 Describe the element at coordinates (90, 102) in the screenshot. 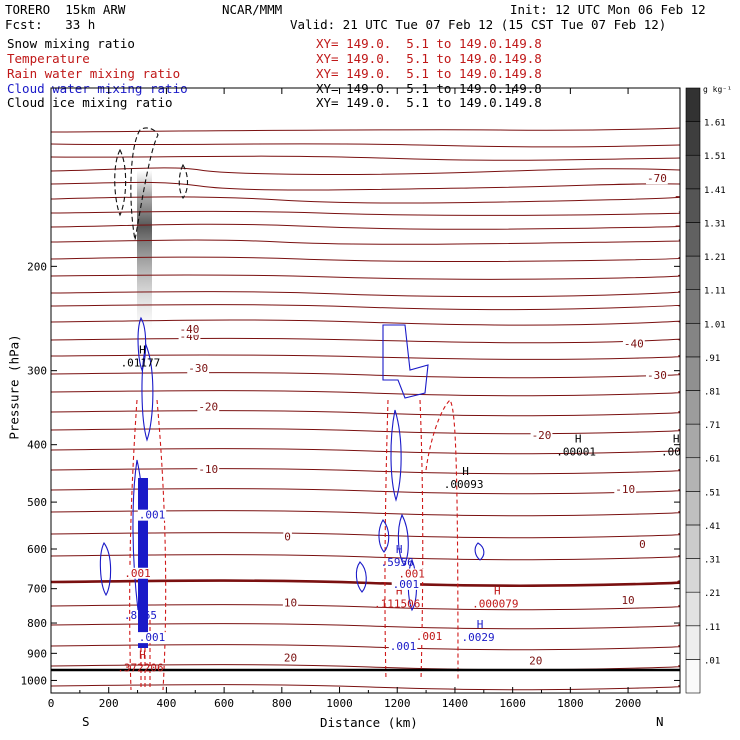

I see `field-name-cloud-ice: Cloud ice mixing ratio` at that location.